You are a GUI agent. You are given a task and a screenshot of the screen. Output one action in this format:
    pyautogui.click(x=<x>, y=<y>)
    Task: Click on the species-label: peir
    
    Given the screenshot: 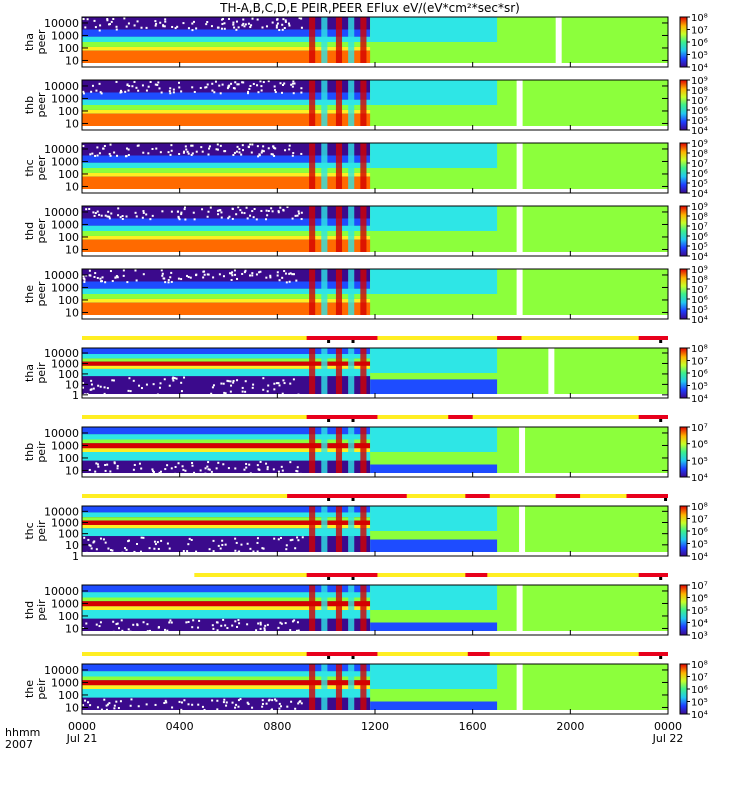 What is the action you would take?
    pyautogui.click(x=41, y=373)
    